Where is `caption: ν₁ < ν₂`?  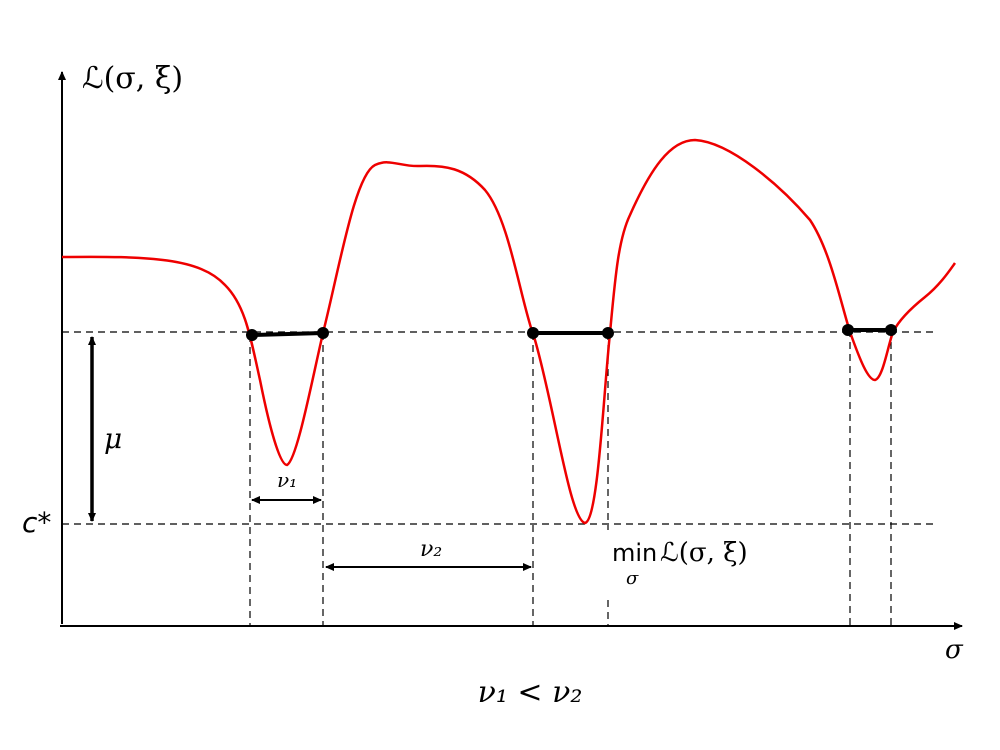 caption: ν₁ < ν₂ is located at coordinates (530, 692).